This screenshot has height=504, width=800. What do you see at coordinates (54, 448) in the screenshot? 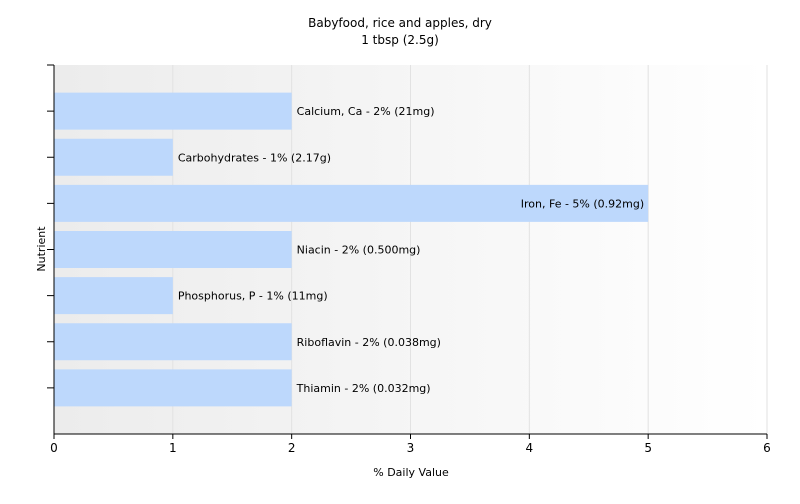
I see `x-tick-label: 0` at bounding box center [54, 448].